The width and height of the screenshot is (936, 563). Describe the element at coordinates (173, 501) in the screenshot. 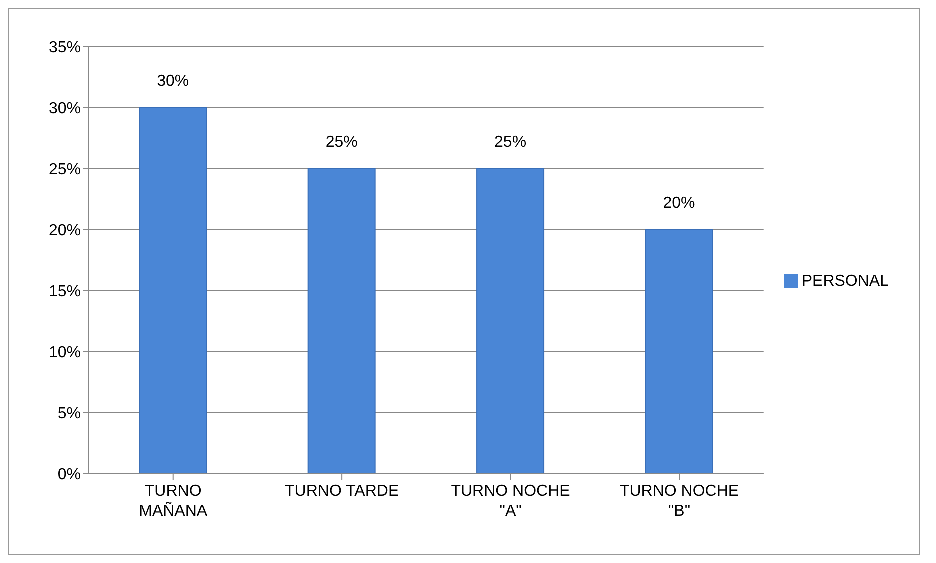

I see `x-tick-label: TURNO MAÑANA` at that location.